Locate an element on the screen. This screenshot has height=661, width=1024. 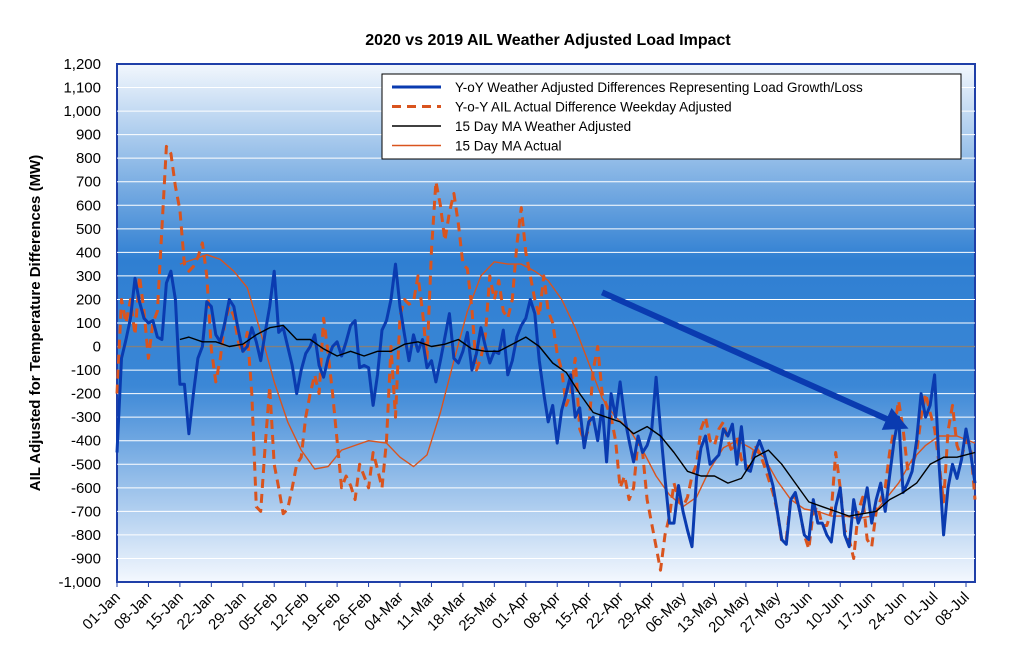
y-tick-label: -800 is located at coordinates (86, 535).